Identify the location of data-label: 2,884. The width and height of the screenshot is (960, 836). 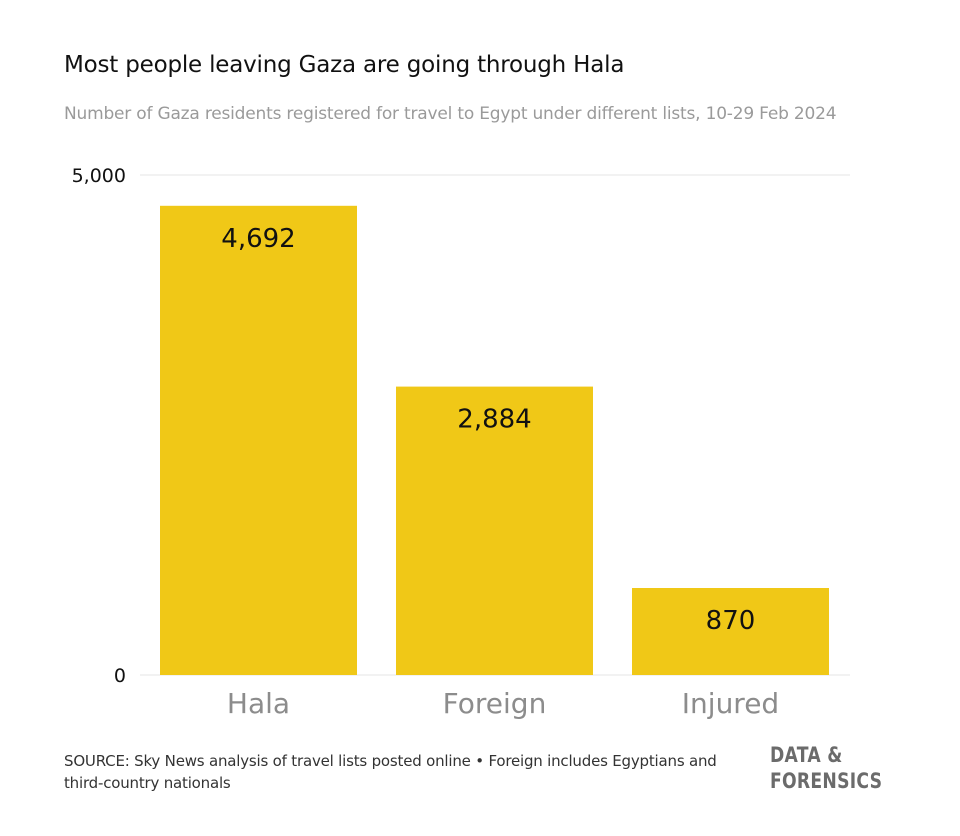
(494, 420).